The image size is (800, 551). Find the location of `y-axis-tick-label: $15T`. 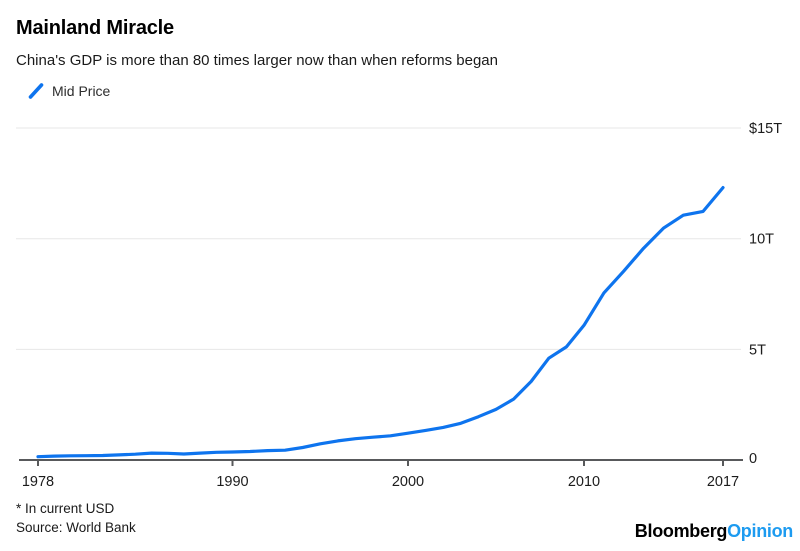

y-axis-tick-label: $15T is located at coordinates (765, 129).